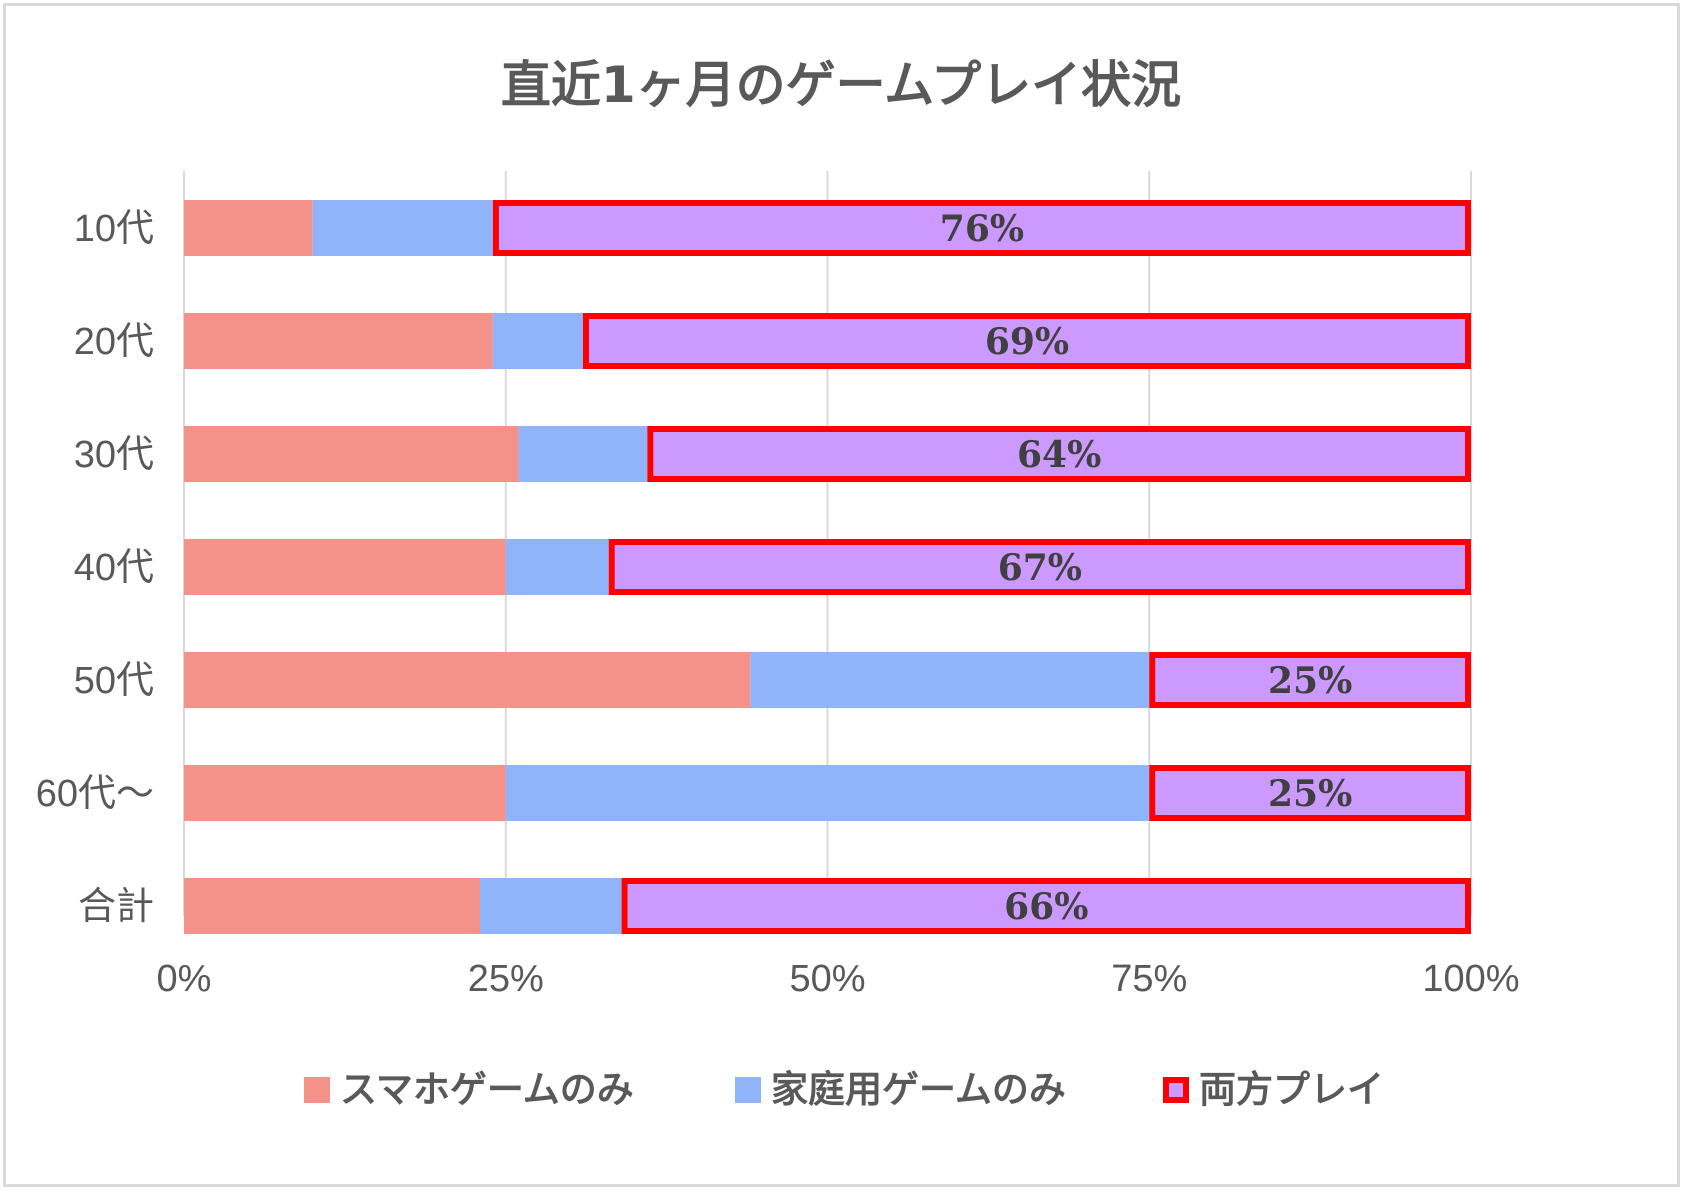 The image size is (1683, 1193). What do you see at coordinates (114, 455) in the screenshot?
I see `category-label: 30代` at bounding box center [114, 455].